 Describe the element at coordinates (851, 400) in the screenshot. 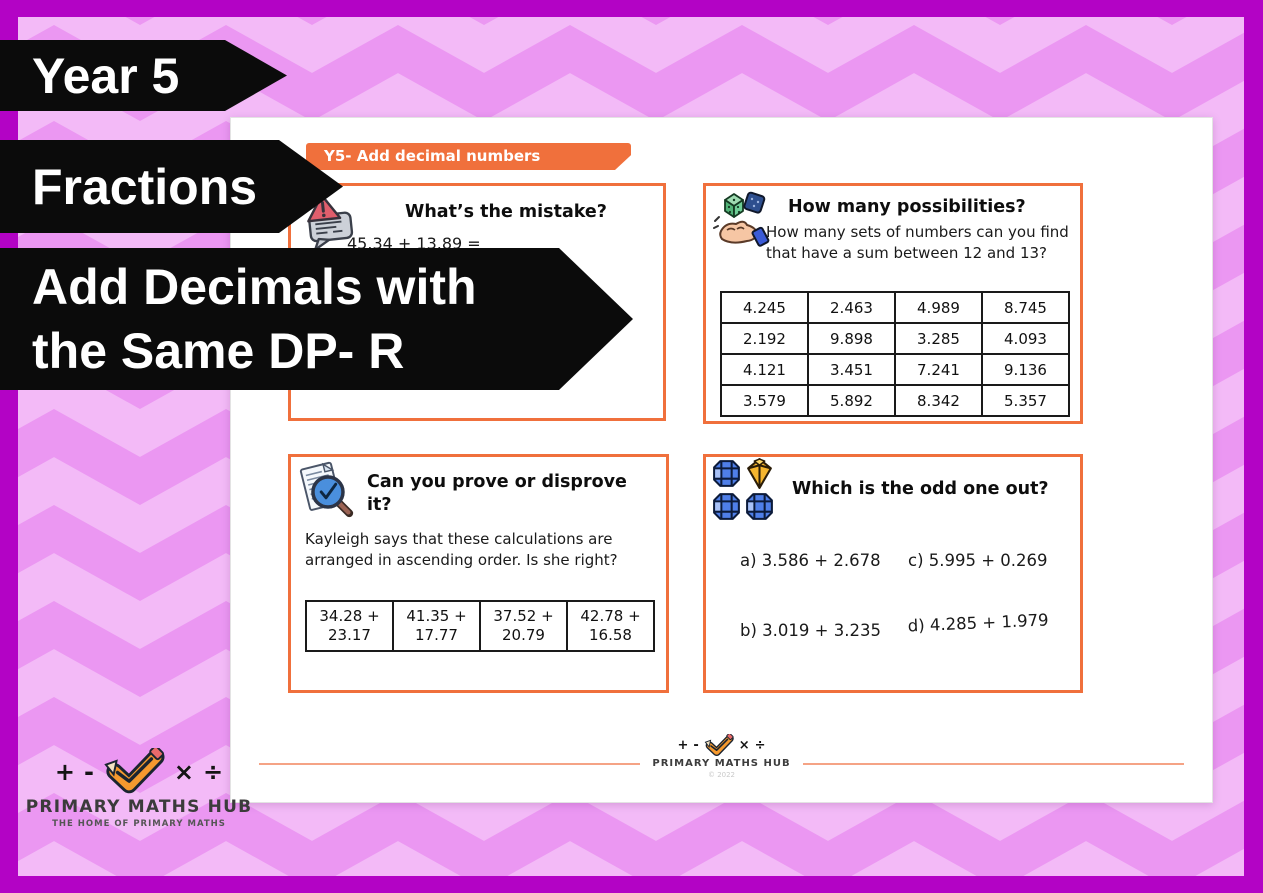

I see `grid-cell: 5.892` at that location.